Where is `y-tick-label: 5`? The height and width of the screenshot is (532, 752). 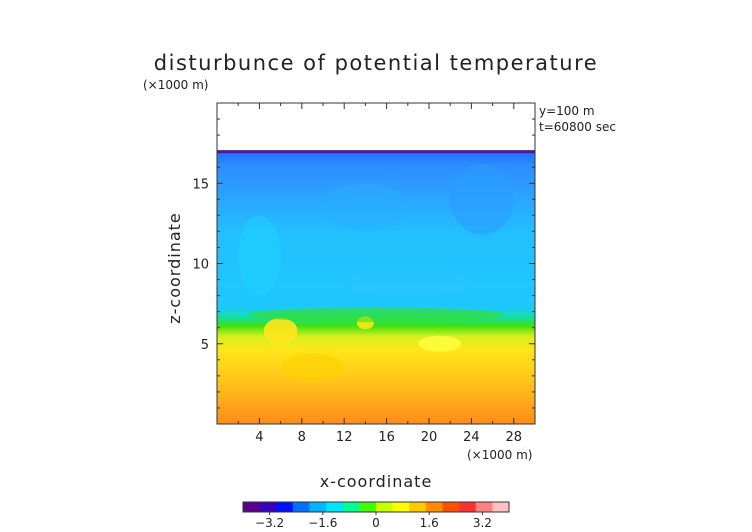
y-tick-label: 5 is located at coordinates (205, 345).